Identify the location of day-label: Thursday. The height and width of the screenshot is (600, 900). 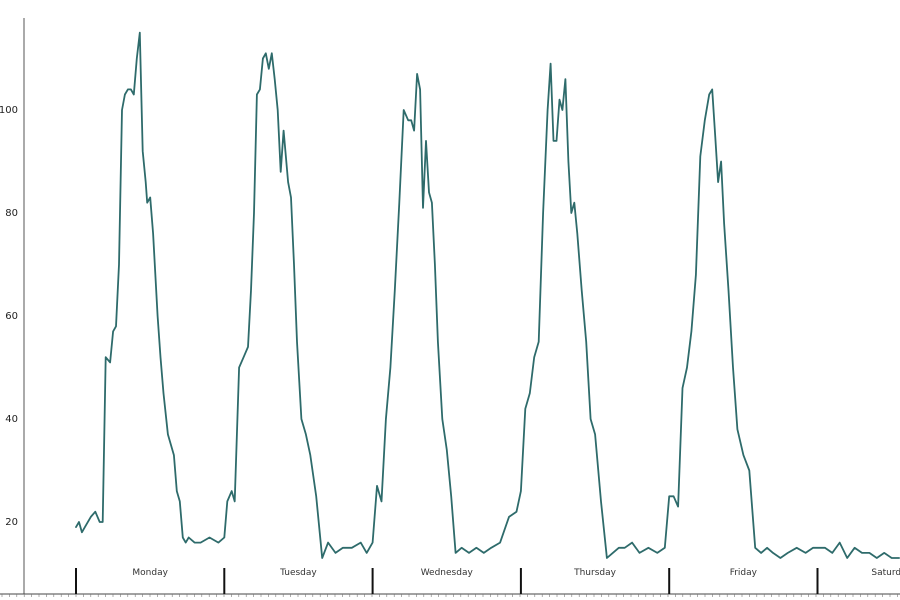
(595, 573).